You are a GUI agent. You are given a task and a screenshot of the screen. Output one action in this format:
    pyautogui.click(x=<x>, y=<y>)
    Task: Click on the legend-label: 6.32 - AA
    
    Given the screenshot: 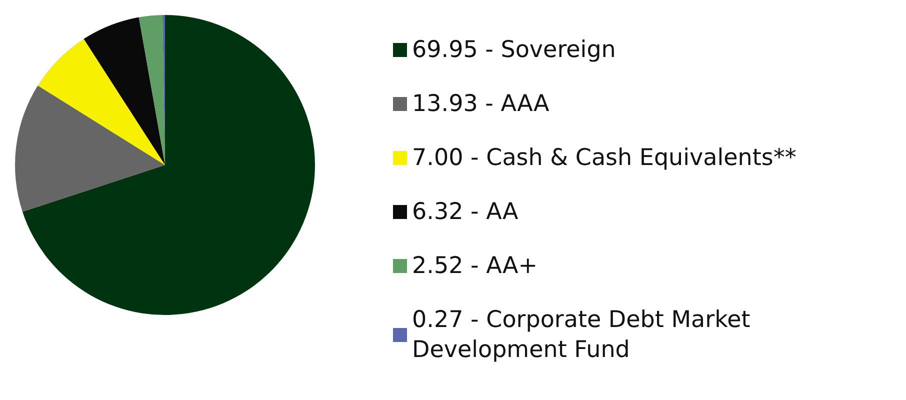 What is the action you would take?
    pyautogui.click(x=465, y=212)
    